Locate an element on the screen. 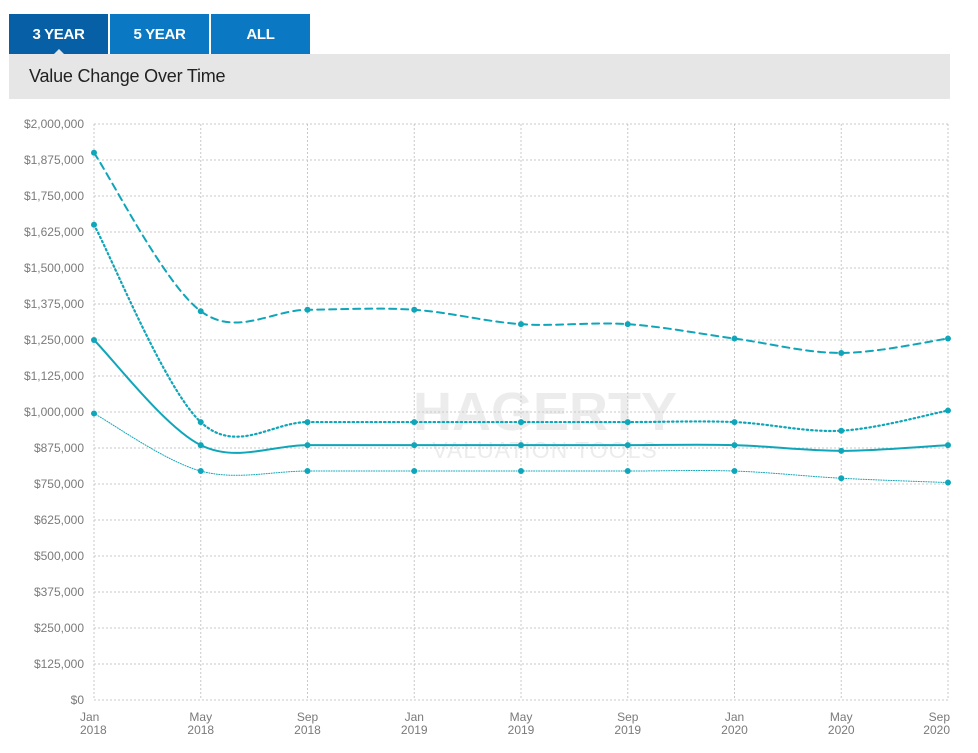  watermark-logo-text: HAGERTY is located at coordinates (545, 412).